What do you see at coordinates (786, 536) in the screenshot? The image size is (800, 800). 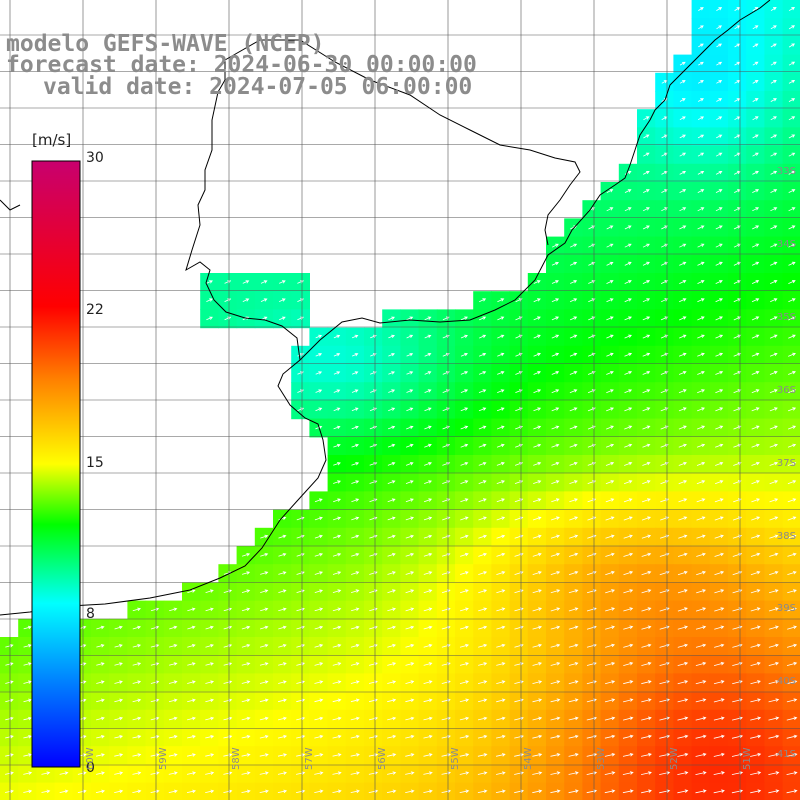 I see `lat-label: 38S` at bounding box center [786, 536].